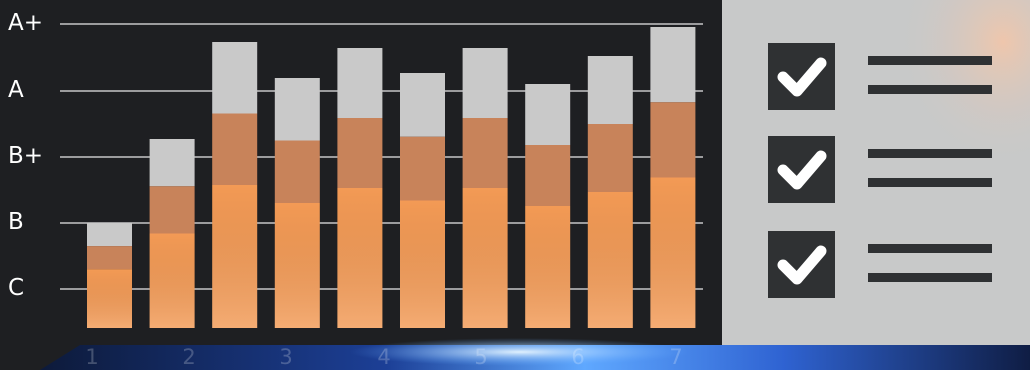  Describe the element at coordinates (384, 357) in the screenshot. I see `x-tick-label: 4` at that location.